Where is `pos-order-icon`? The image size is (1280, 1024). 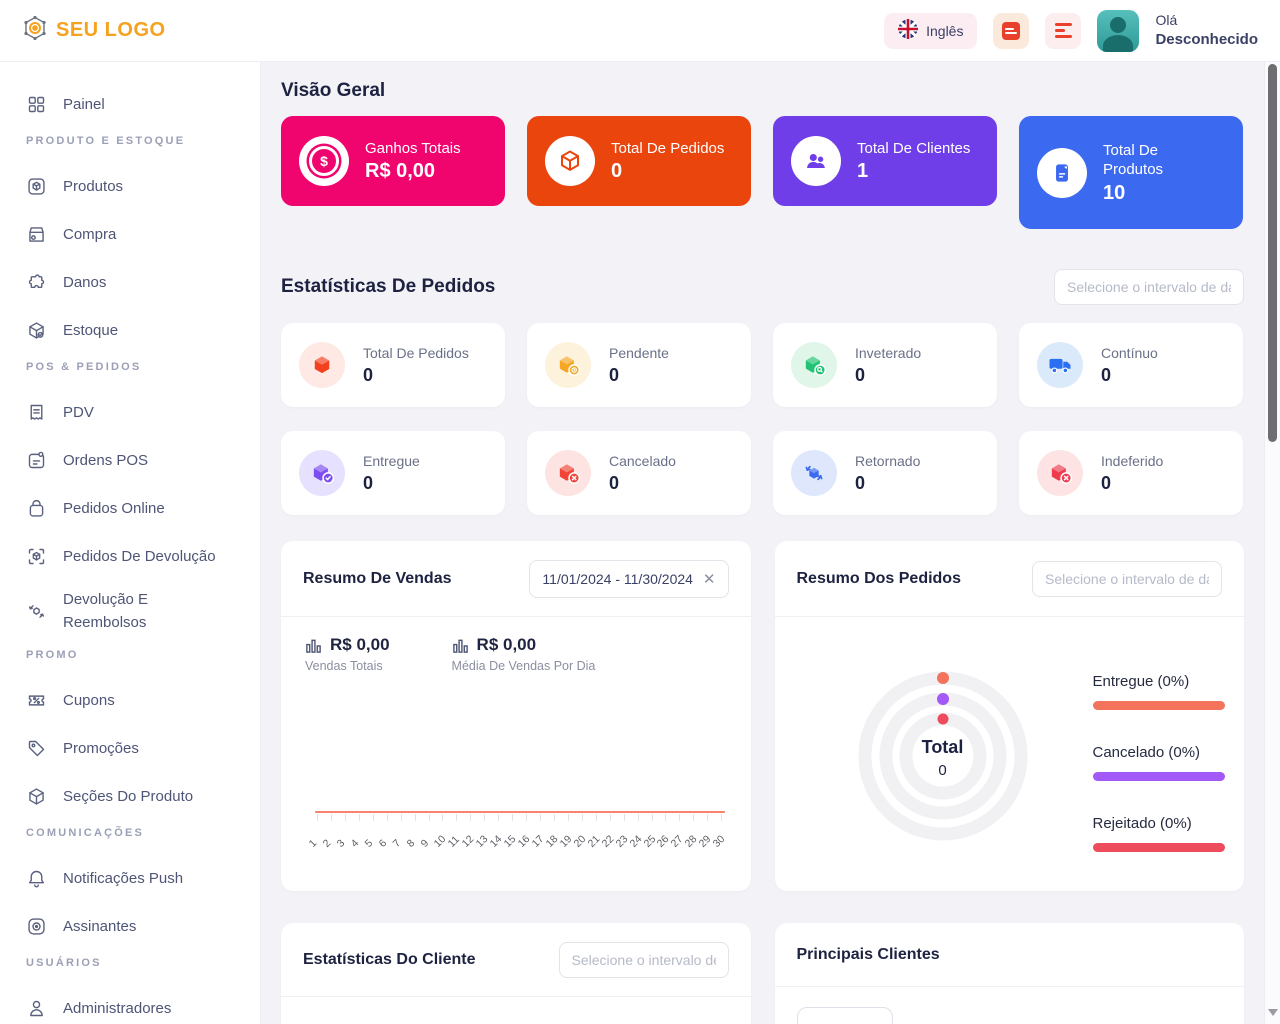 pos-order-icon is located at coordinates (36, 459).